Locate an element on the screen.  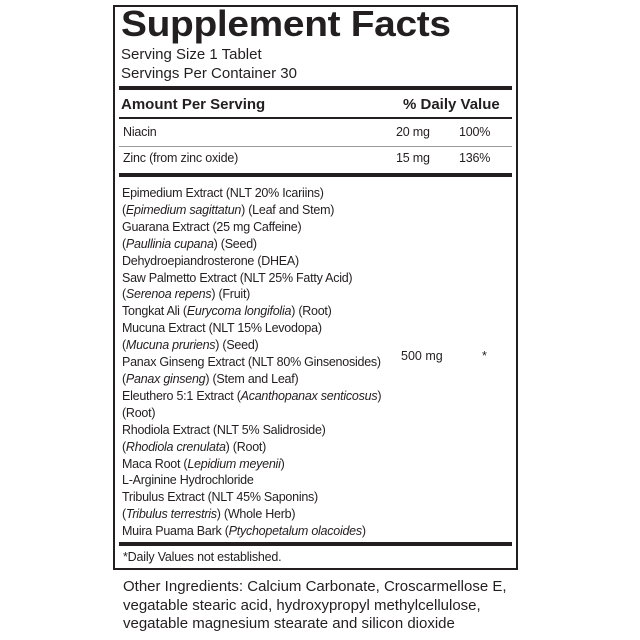
botanical-name: Ptychopetalum olacoides is located at coordinates (295, 531).